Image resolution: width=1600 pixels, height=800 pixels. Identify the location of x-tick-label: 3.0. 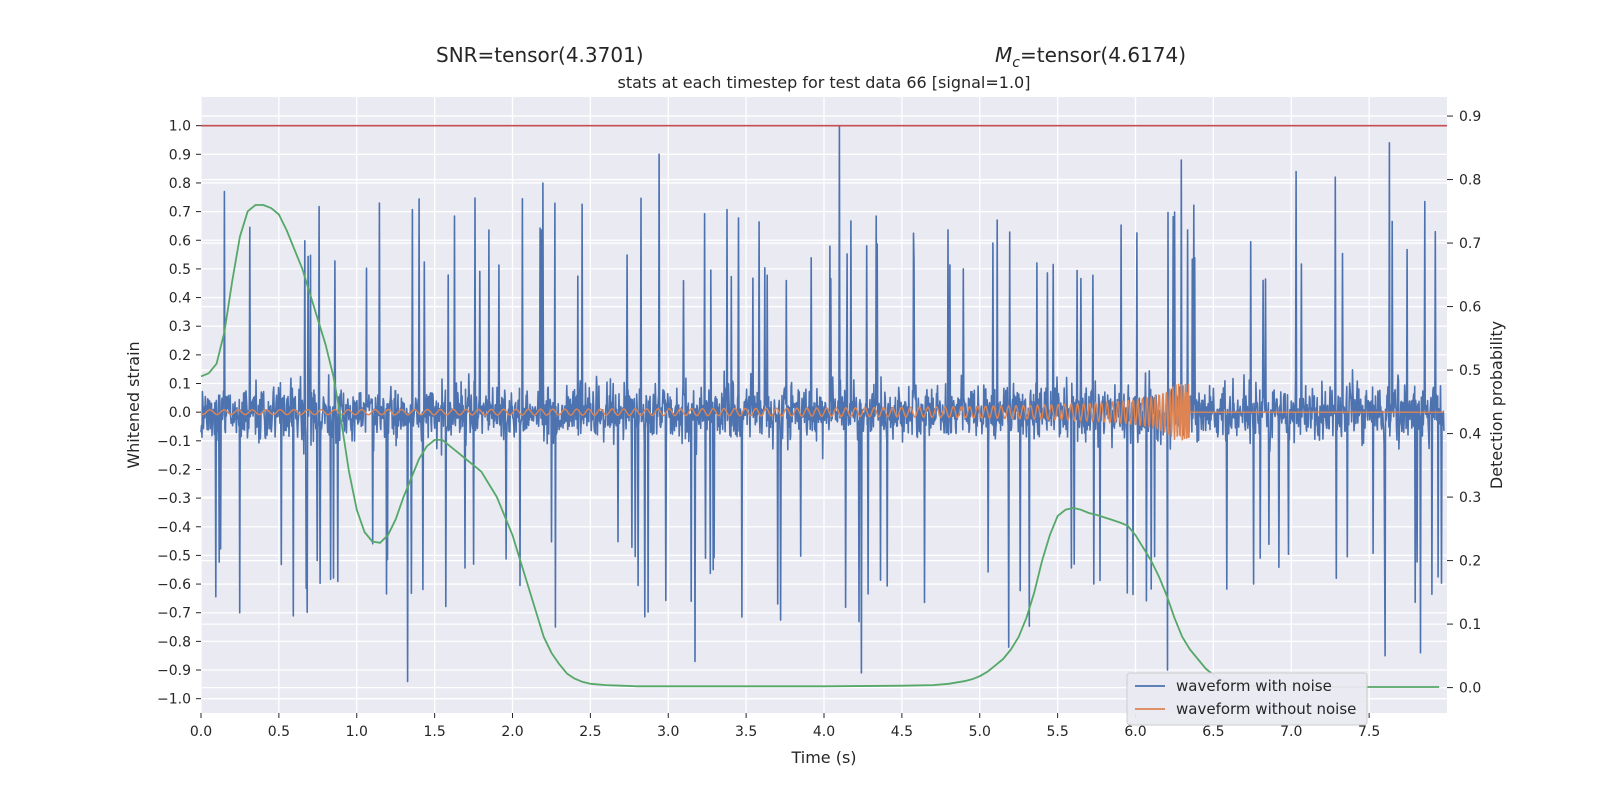
(668, 732).